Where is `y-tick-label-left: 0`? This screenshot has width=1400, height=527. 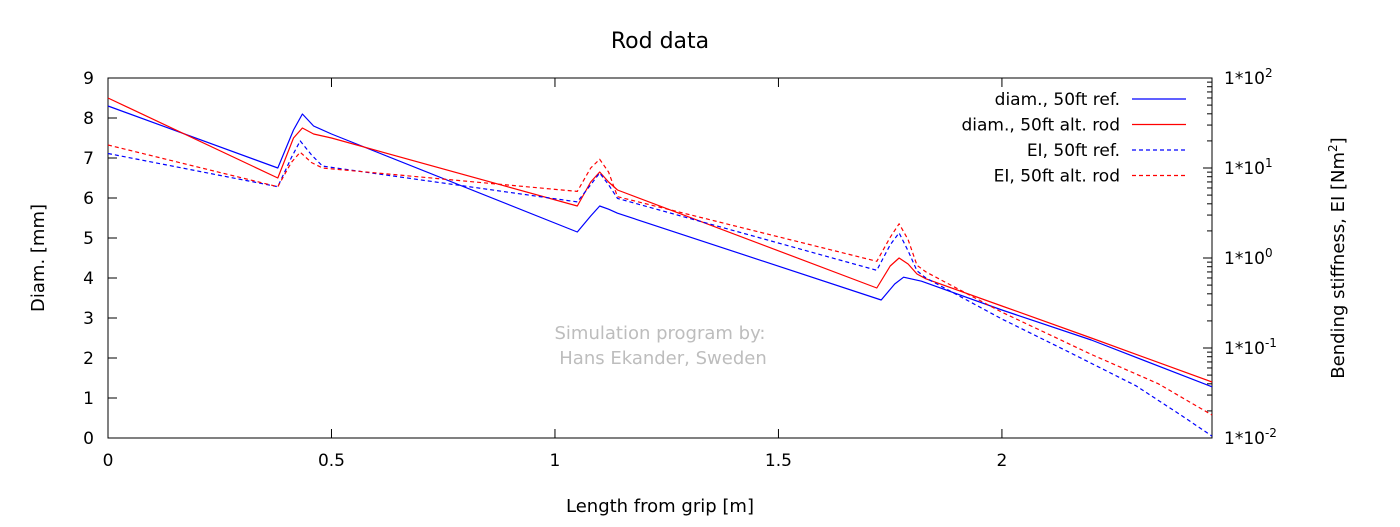
y-tick-label-left: 0 is located at coordinates (88, 439).